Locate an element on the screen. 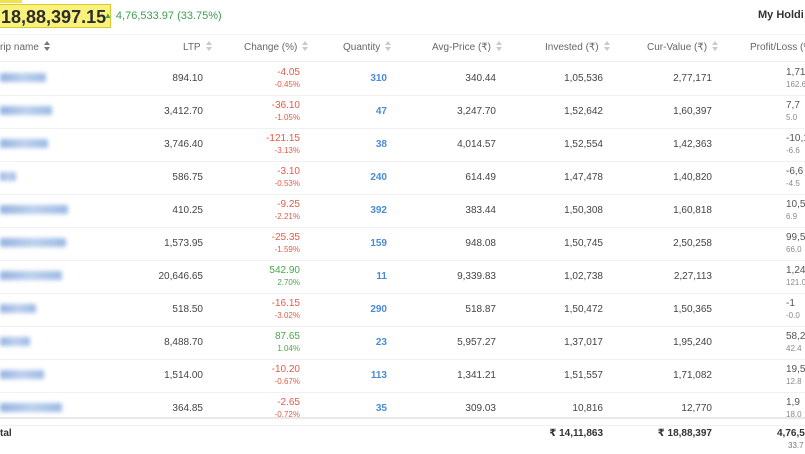 Image resolution: width=805 pixels, height=454 pixels. profit-loss-cell: 7,7 5.0 is located at coordinates (793, 111).